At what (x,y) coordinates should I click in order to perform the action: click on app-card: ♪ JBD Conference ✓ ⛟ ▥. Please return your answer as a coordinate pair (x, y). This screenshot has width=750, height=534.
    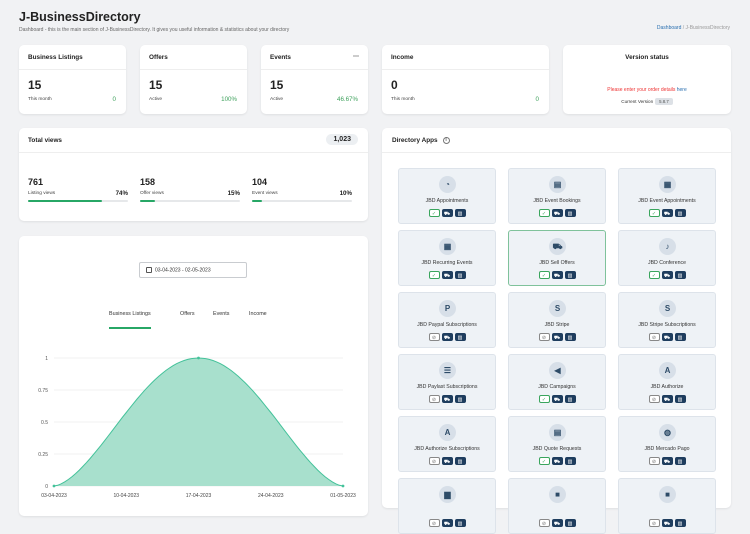
    Looking at the image, I should click on (667, 258).